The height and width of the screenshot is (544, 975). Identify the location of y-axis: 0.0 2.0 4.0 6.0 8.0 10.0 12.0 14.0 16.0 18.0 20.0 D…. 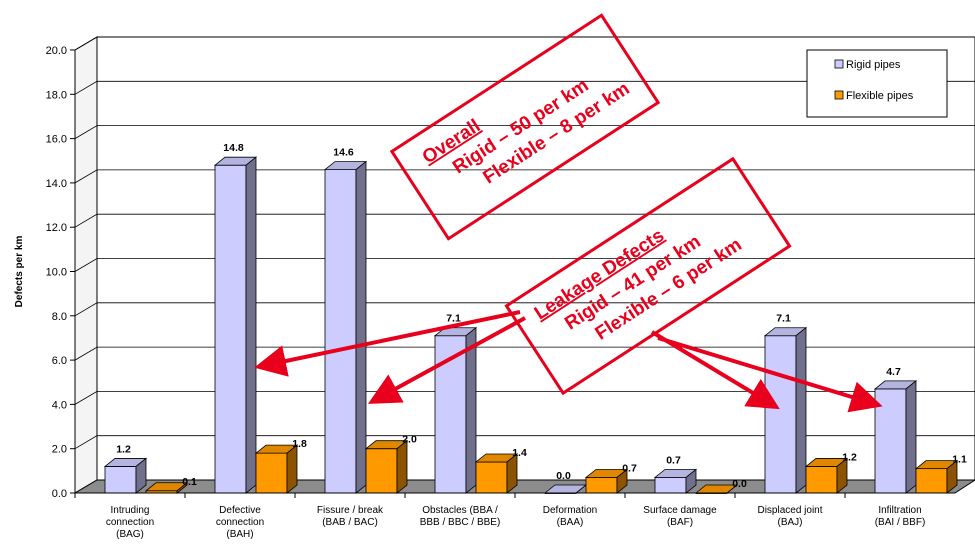
(45, 272).